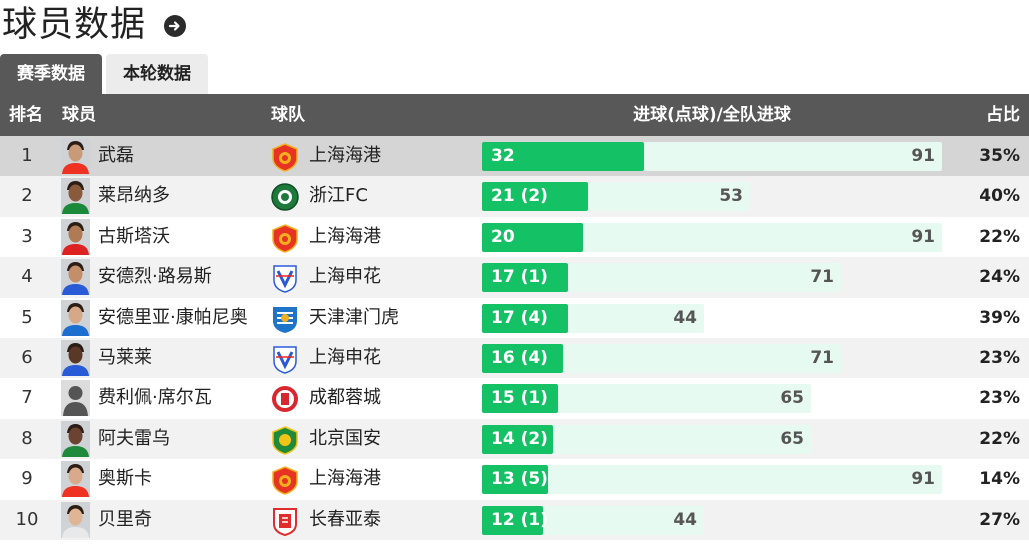 This screenshot has height=545, width=1029. Describe the element at coordinates (519, 196) in the screenshot. I see `player-goals-label: 21 (2)` at that location.